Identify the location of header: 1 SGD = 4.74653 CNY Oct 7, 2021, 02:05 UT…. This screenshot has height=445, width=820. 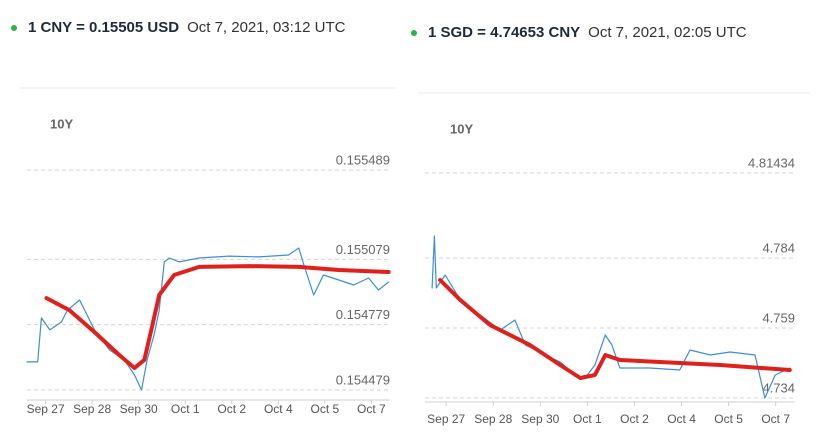
(587, 32).